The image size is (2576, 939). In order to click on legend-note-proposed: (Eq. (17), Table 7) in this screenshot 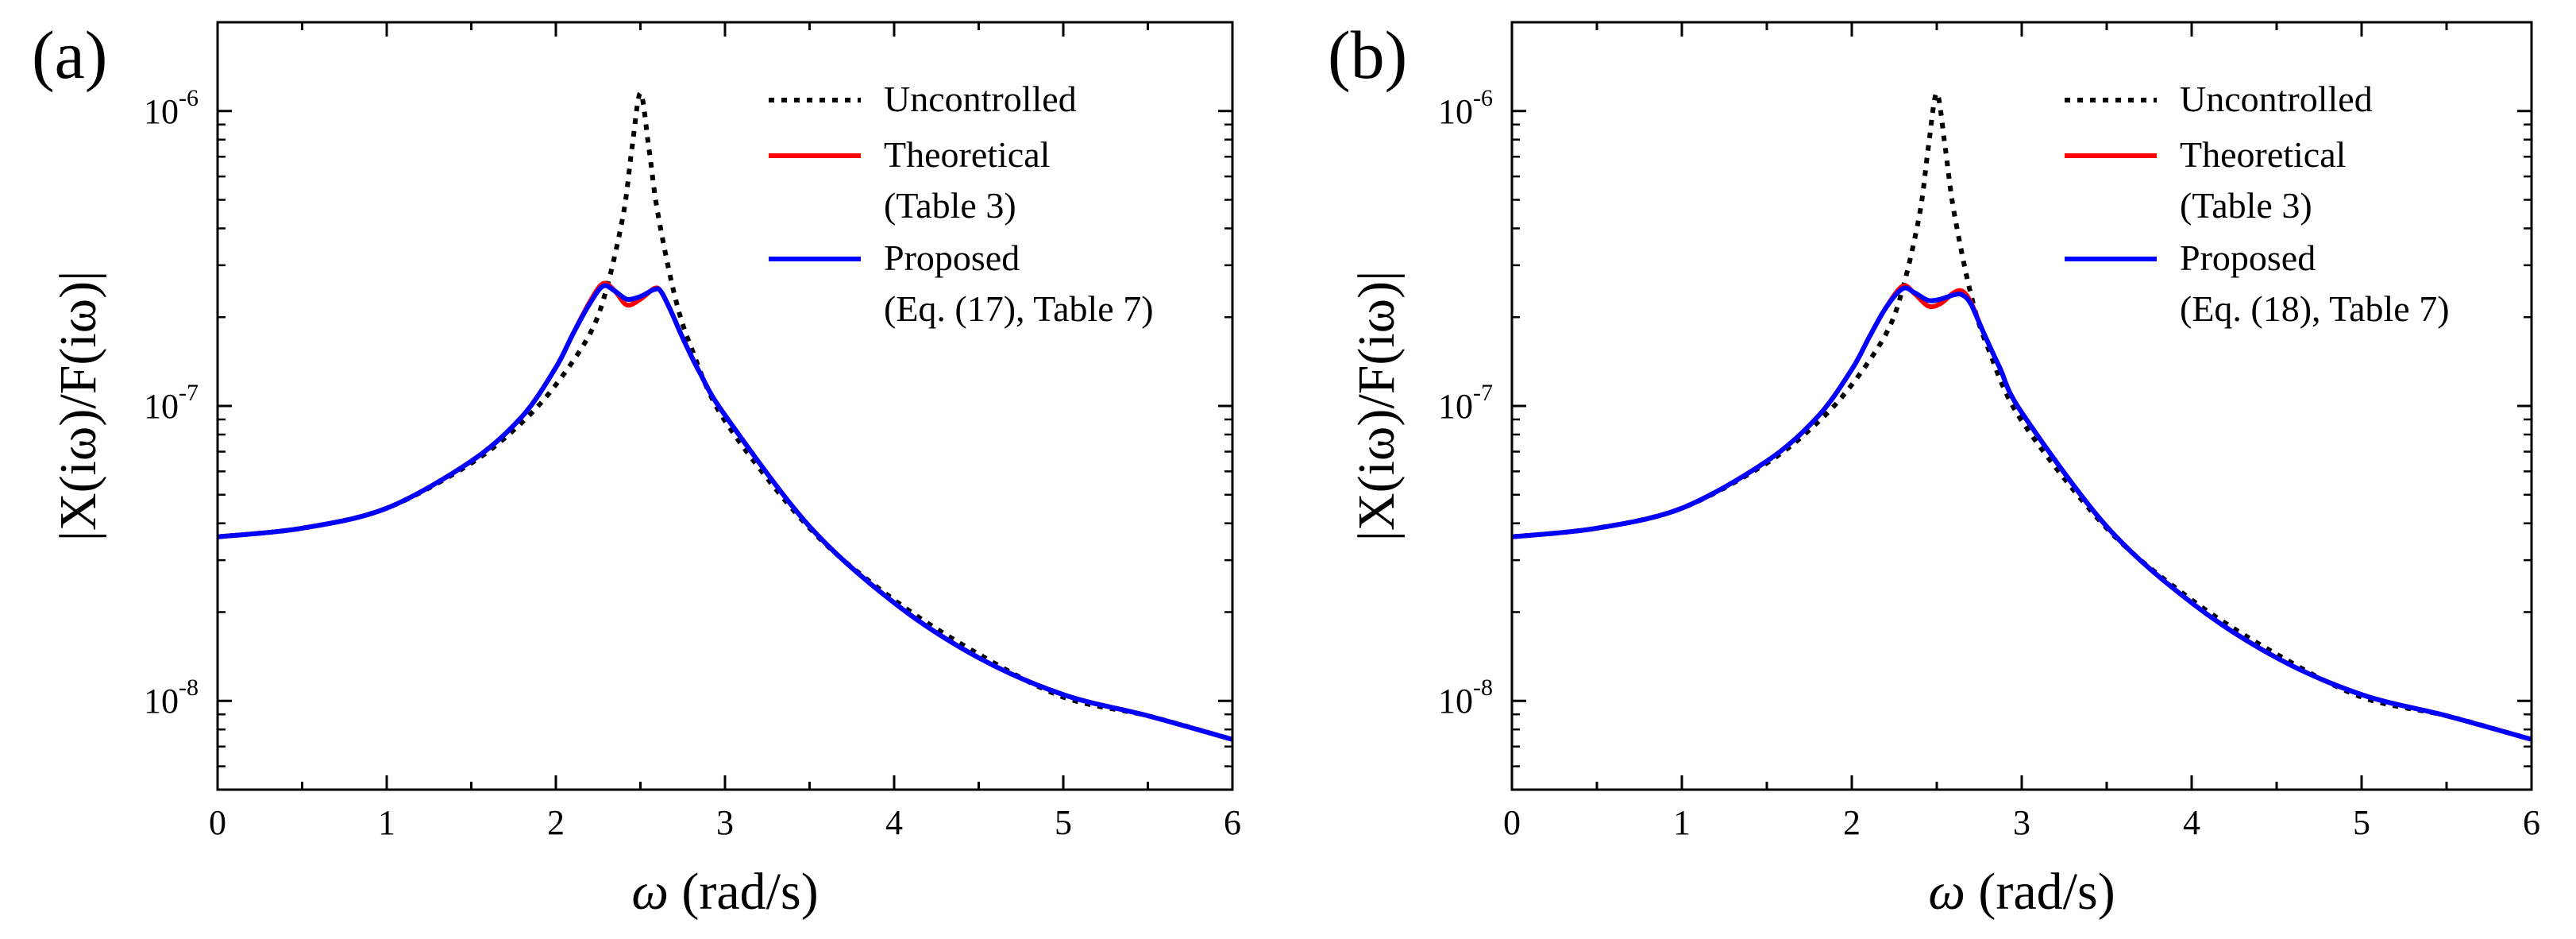, I will do `click(1019, 308)`.